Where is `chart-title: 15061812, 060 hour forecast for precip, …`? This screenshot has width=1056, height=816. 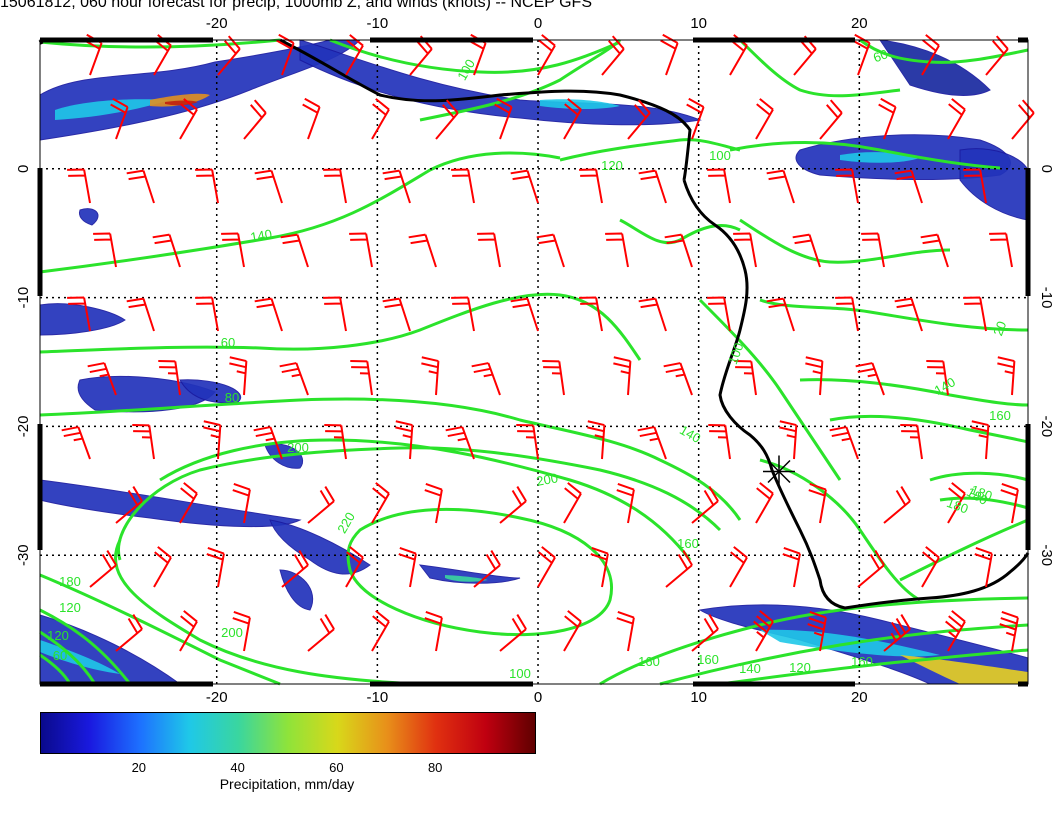
chart-title: 15061812, 060 hour forecast for precip, … is located at coordinates (296, 5).